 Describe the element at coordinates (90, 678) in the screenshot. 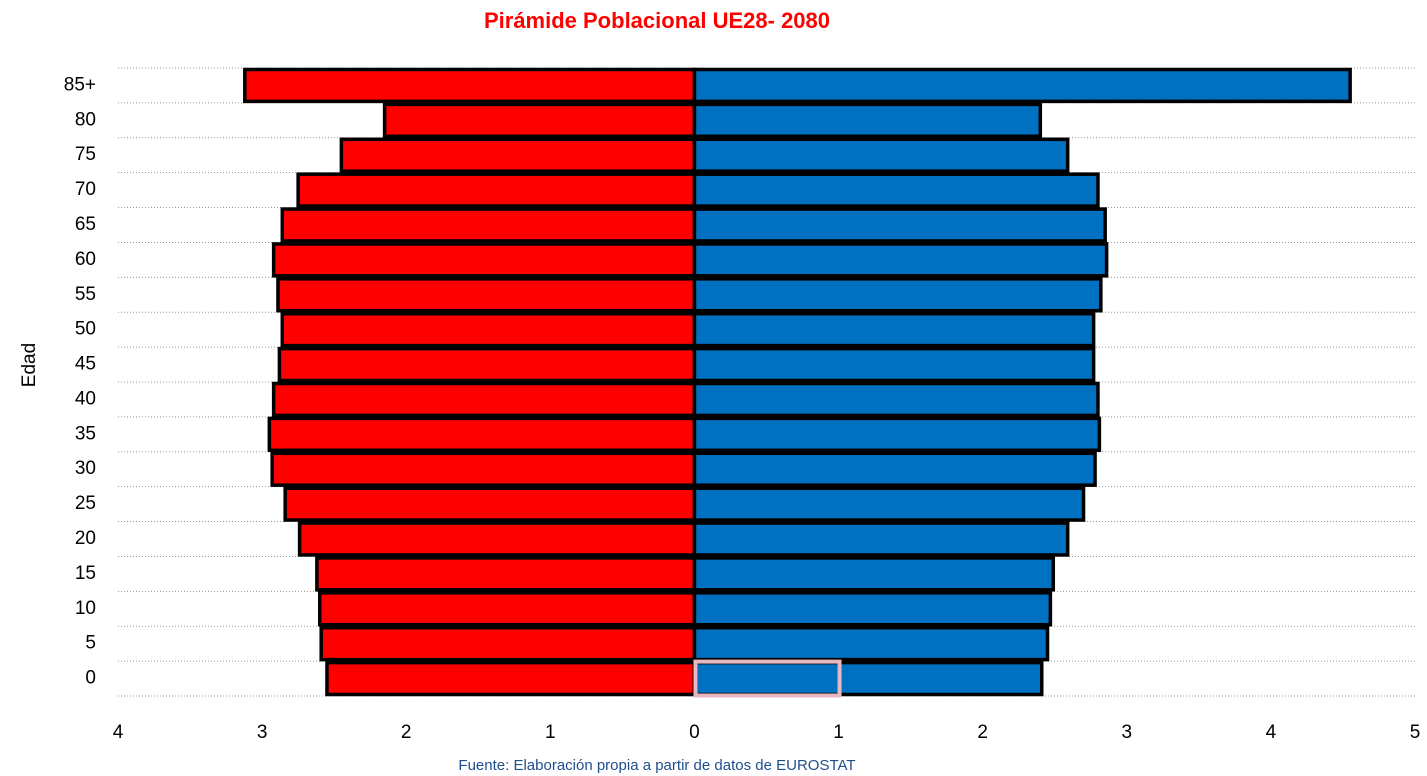

I see `y-tick-label: 0` at that location.